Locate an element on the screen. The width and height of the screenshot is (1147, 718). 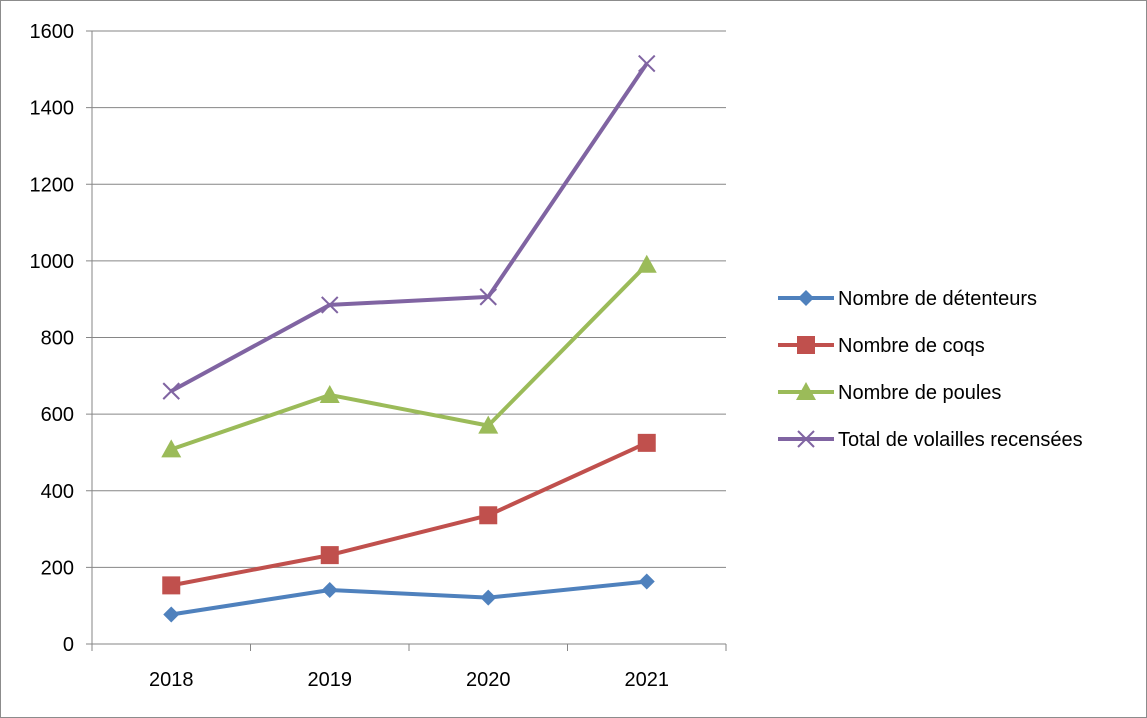
x-tick-label: 2020 is located at coordinates (488, 680).